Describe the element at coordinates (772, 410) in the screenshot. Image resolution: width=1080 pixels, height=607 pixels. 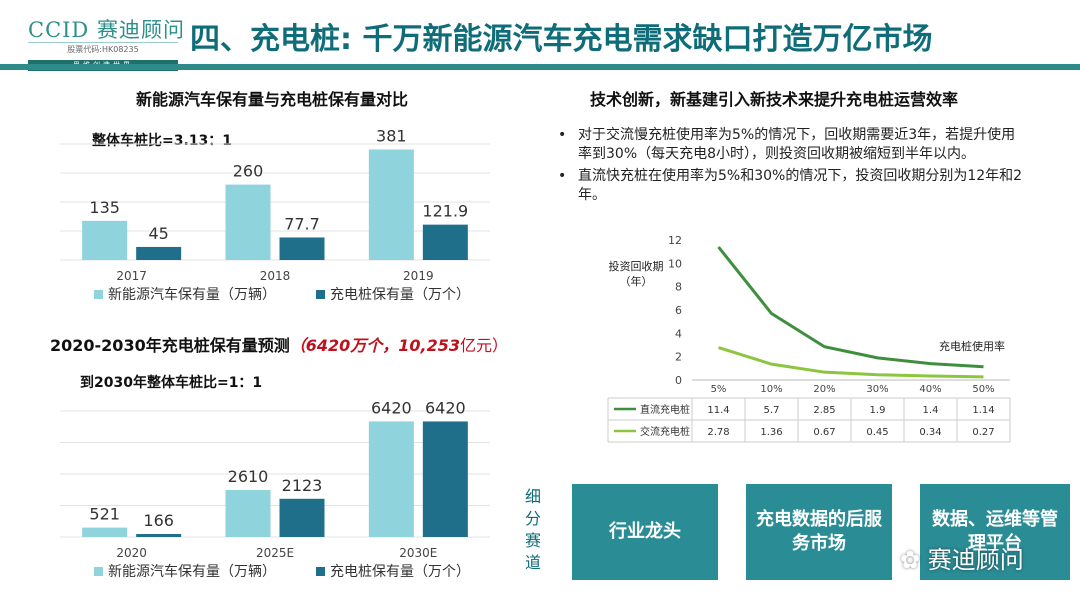
I see `table-cell: 5.7` at that location.